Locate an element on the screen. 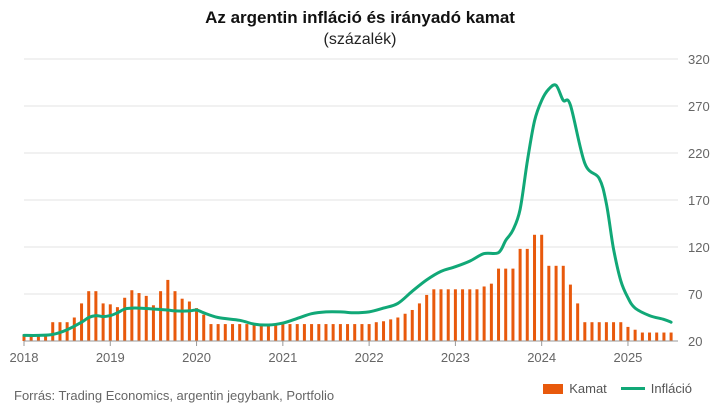 The width and height of the screenshot is (720, 409). y-tick-label: 170 is located at coordinates (699, 200).